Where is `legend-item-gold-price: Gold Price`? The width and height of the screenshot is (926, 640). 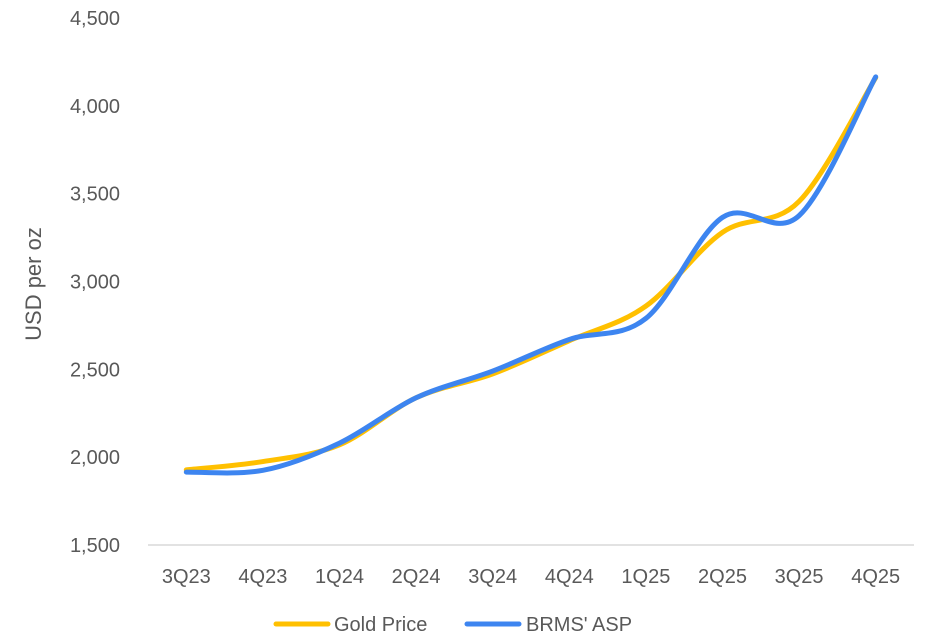 legend-item-gold-price: Gold Price is located at coordinates (350, 625).